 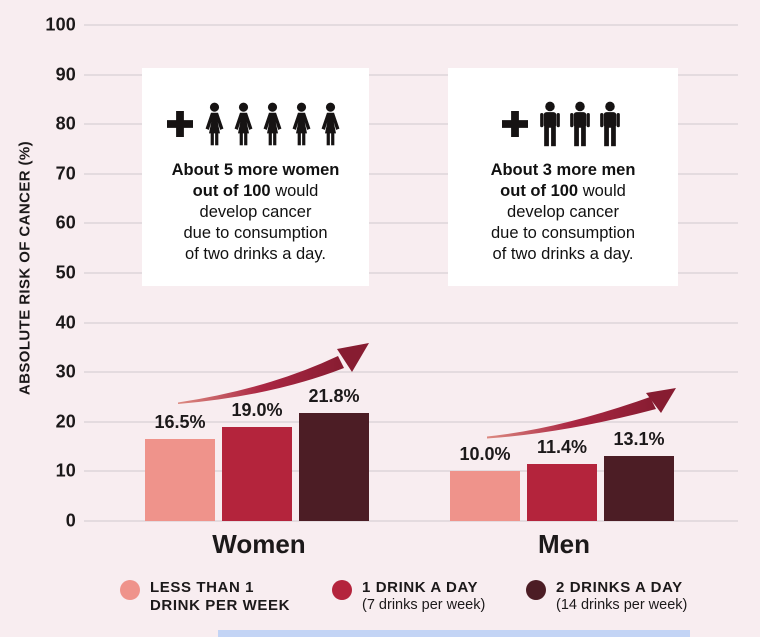 What do you see at coordinates (65, 173) in the screenshot?
I see `y-tick-label: 70` at bounding box center [65, 173].